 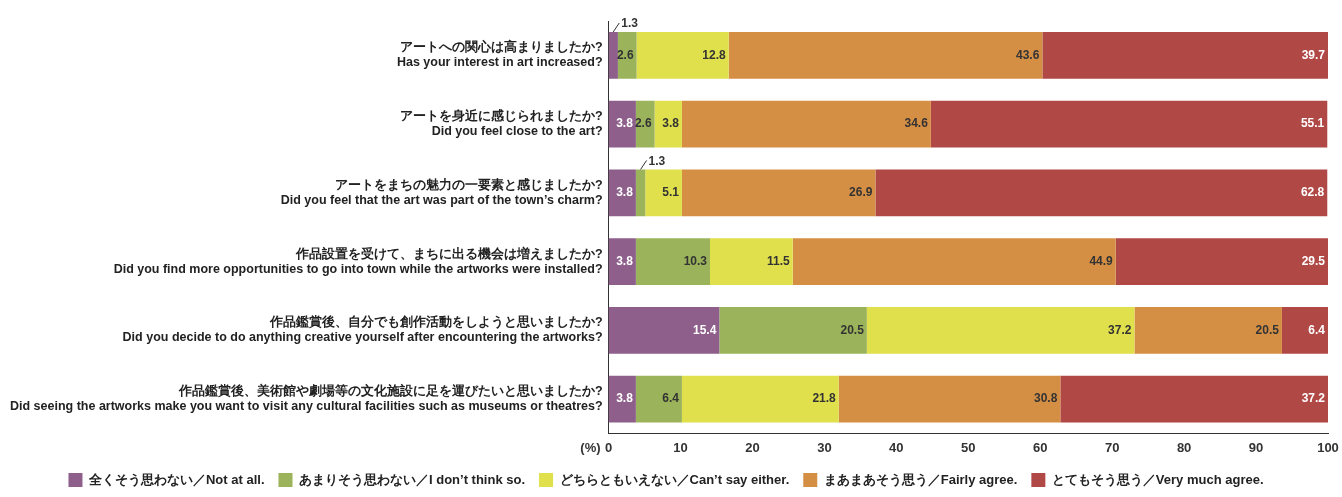 What do you see at coordinates (441, 191) in the screenshot?
I see `y-tick-label: アートをまちの魅力の一要素と感じましたか? Did you feel that the art was part of the town’s charm?` at bounding box center [441, 191].